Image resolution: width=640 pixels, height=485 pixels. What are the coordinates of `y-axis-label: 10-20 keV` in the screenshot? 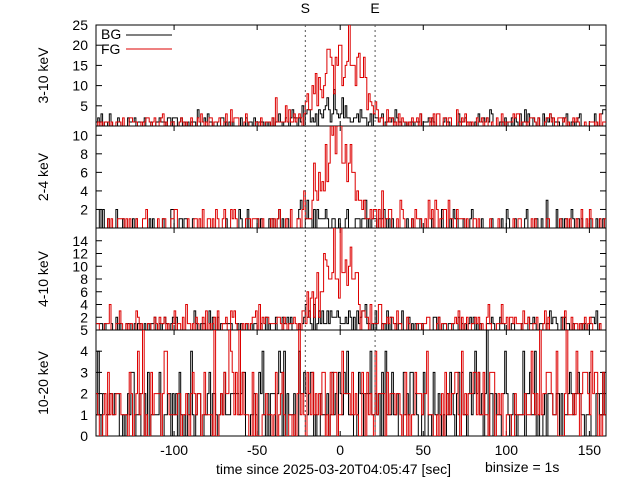 It's located at (43, 382).